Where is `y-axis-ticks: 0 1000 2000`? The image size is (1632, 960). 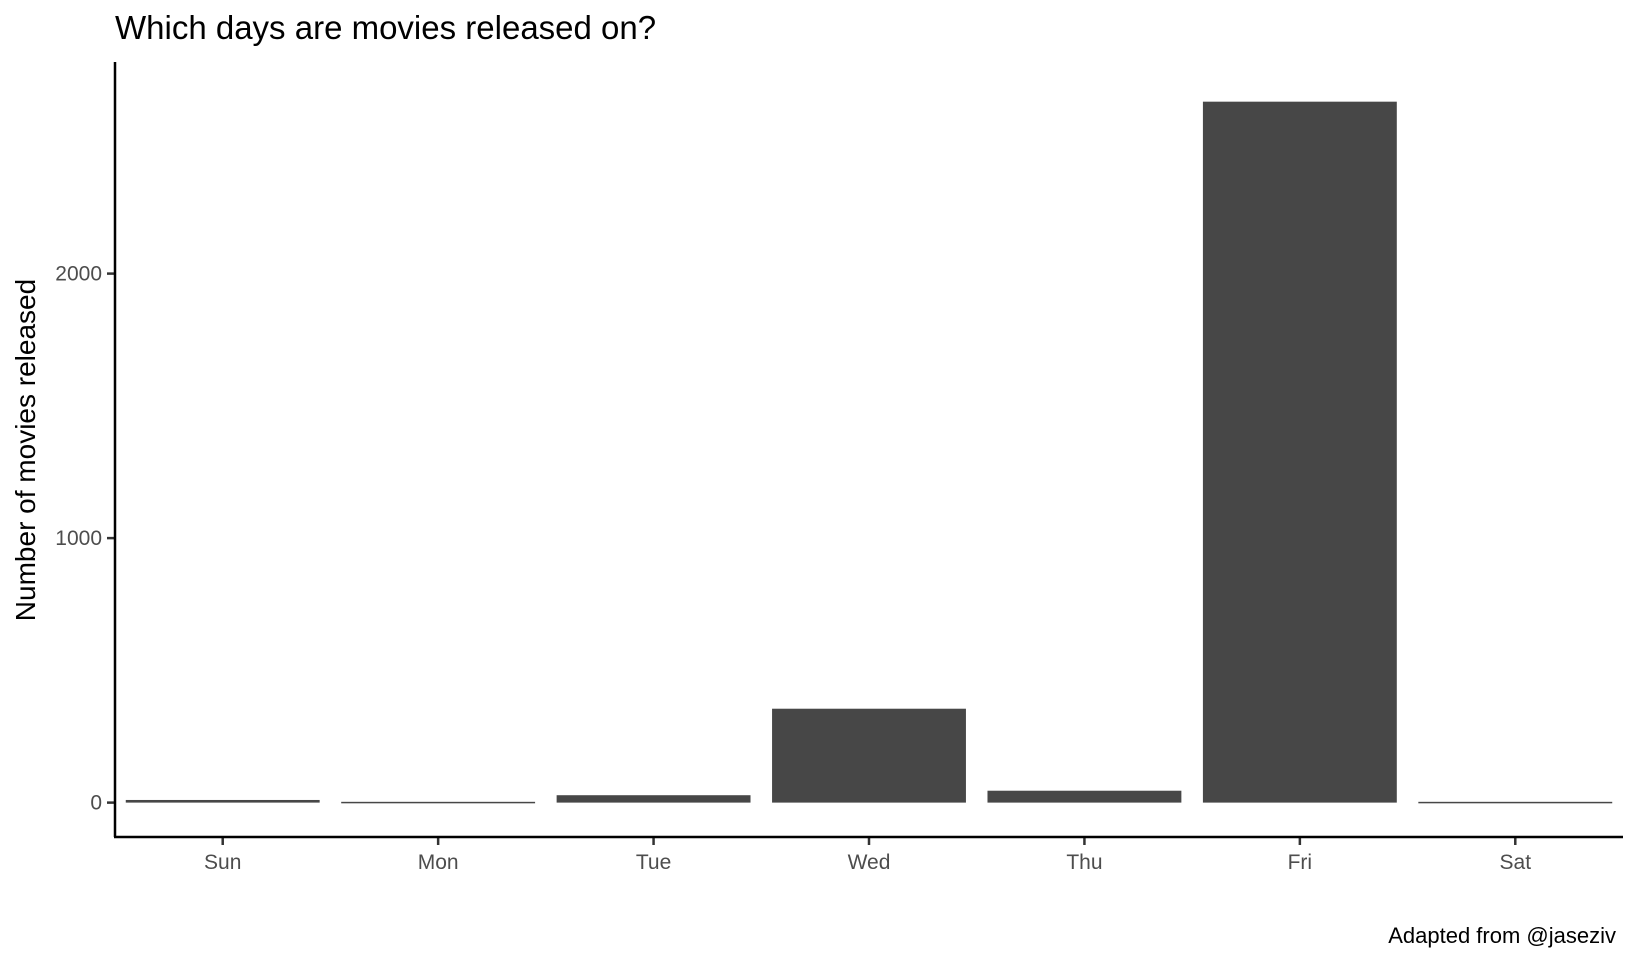
y-axis-ticks: 0 1000 2000 is located at coordinates (85, 539).